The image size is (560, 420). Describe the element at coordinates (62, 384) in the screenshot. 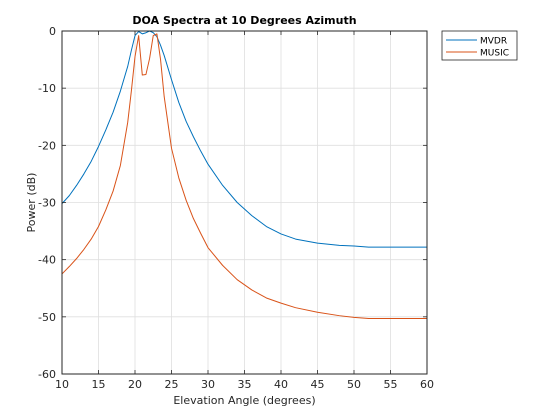

I see `x-tick-label: 10` at that location.